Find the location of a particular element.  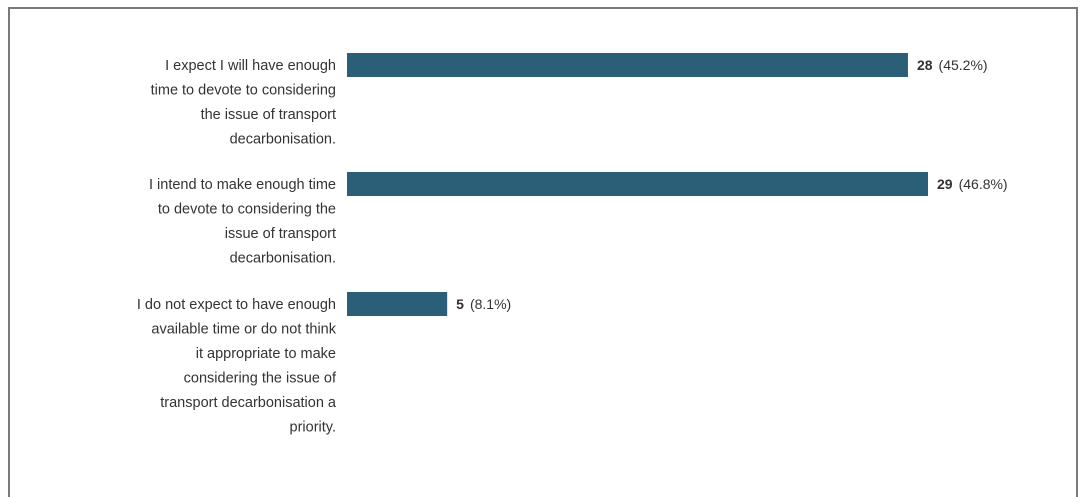

category-label-line: available time or do not think is located at coordinates (243, 330).